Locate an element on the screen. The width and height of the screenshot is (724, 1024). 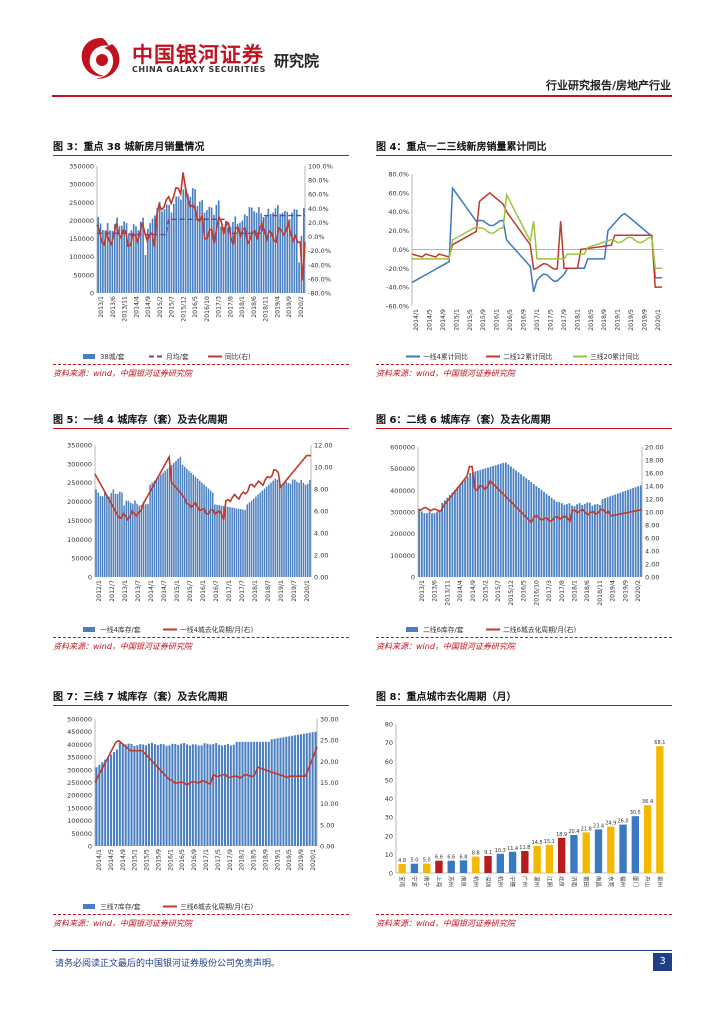
category-label: 苏州 is located at coordinates (451, 881).